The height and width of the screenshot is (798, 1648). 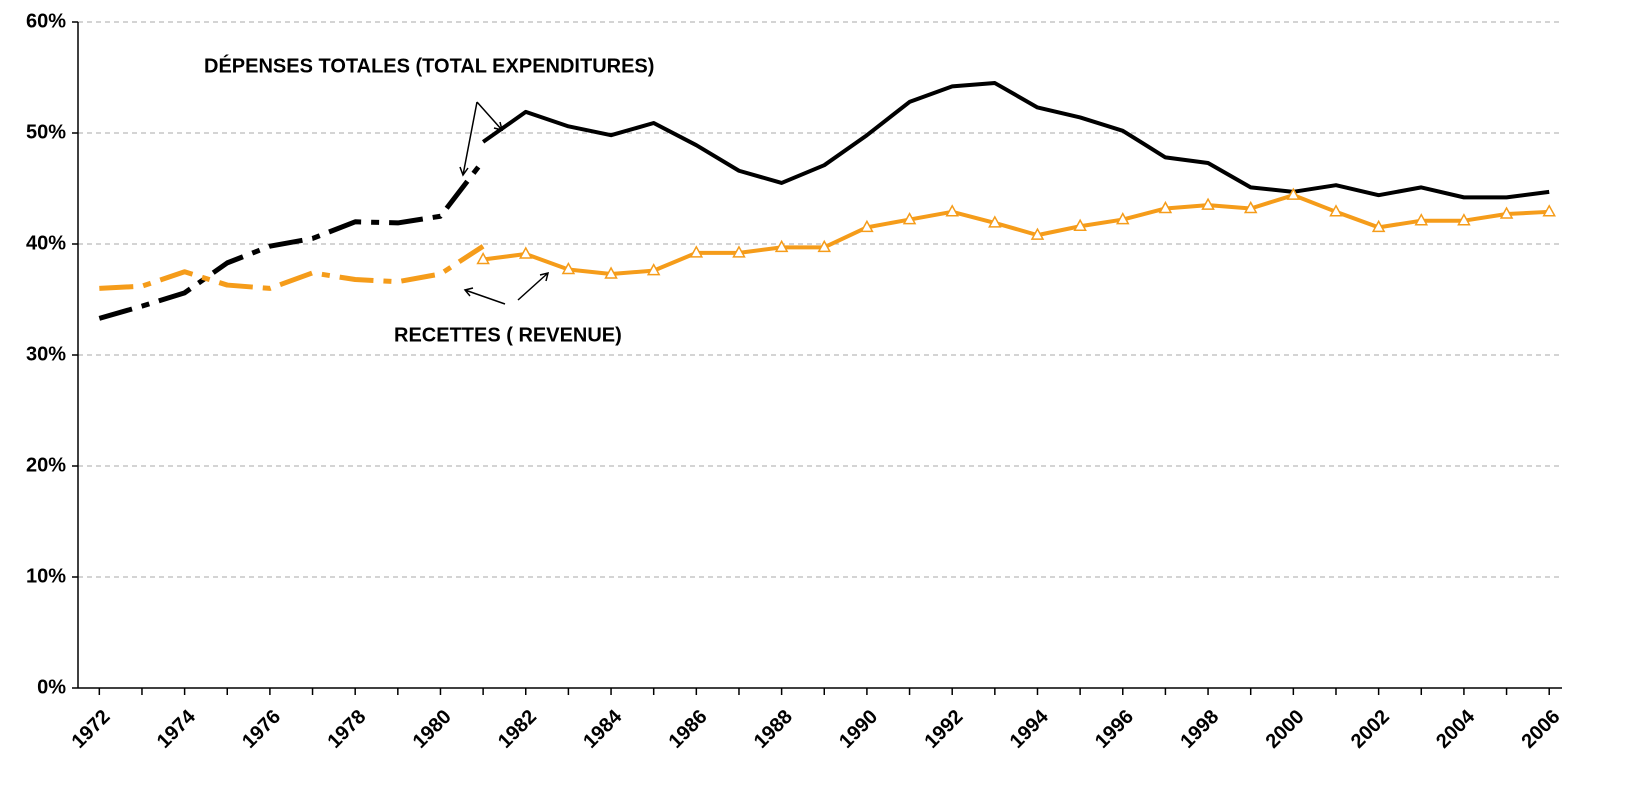 What do you see at coordinates (943, 729) in the screenshot?
I see `x-tick-label: 1992` at bounding box center [943, 729].